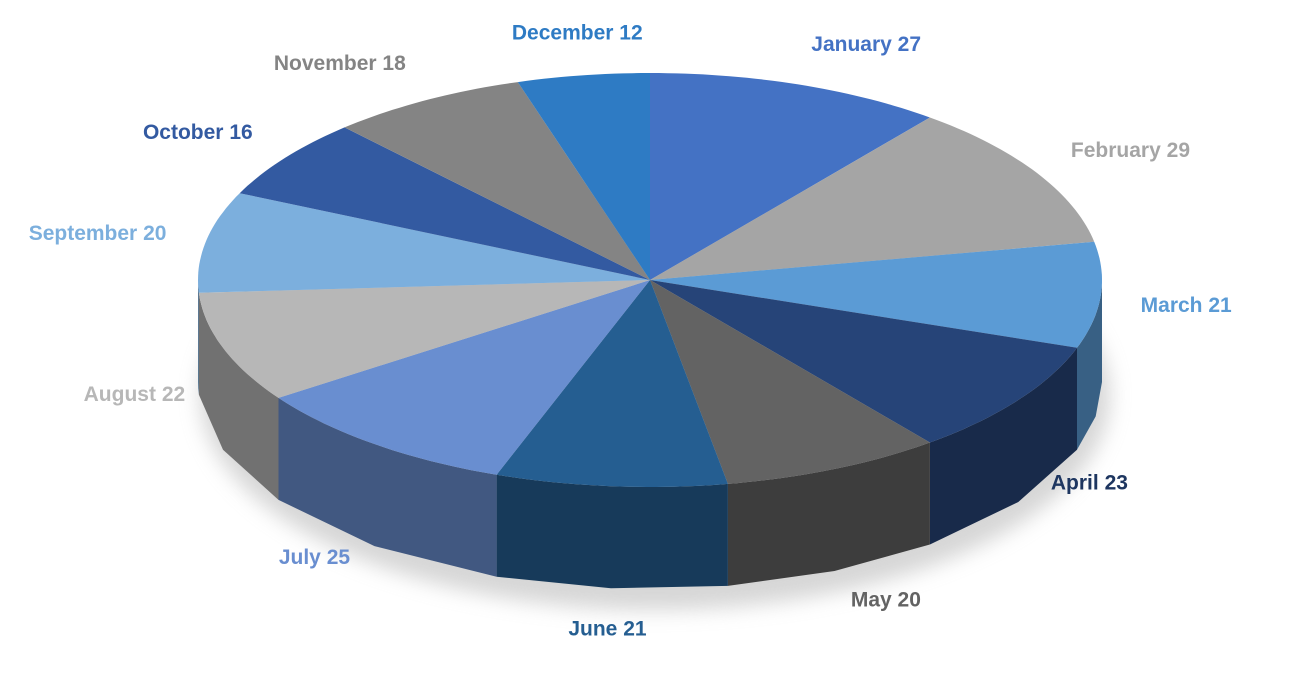 Image resolution: width=1300 pixels, height=700 pixels. I want to click on category-label: November, so click(325, 62).